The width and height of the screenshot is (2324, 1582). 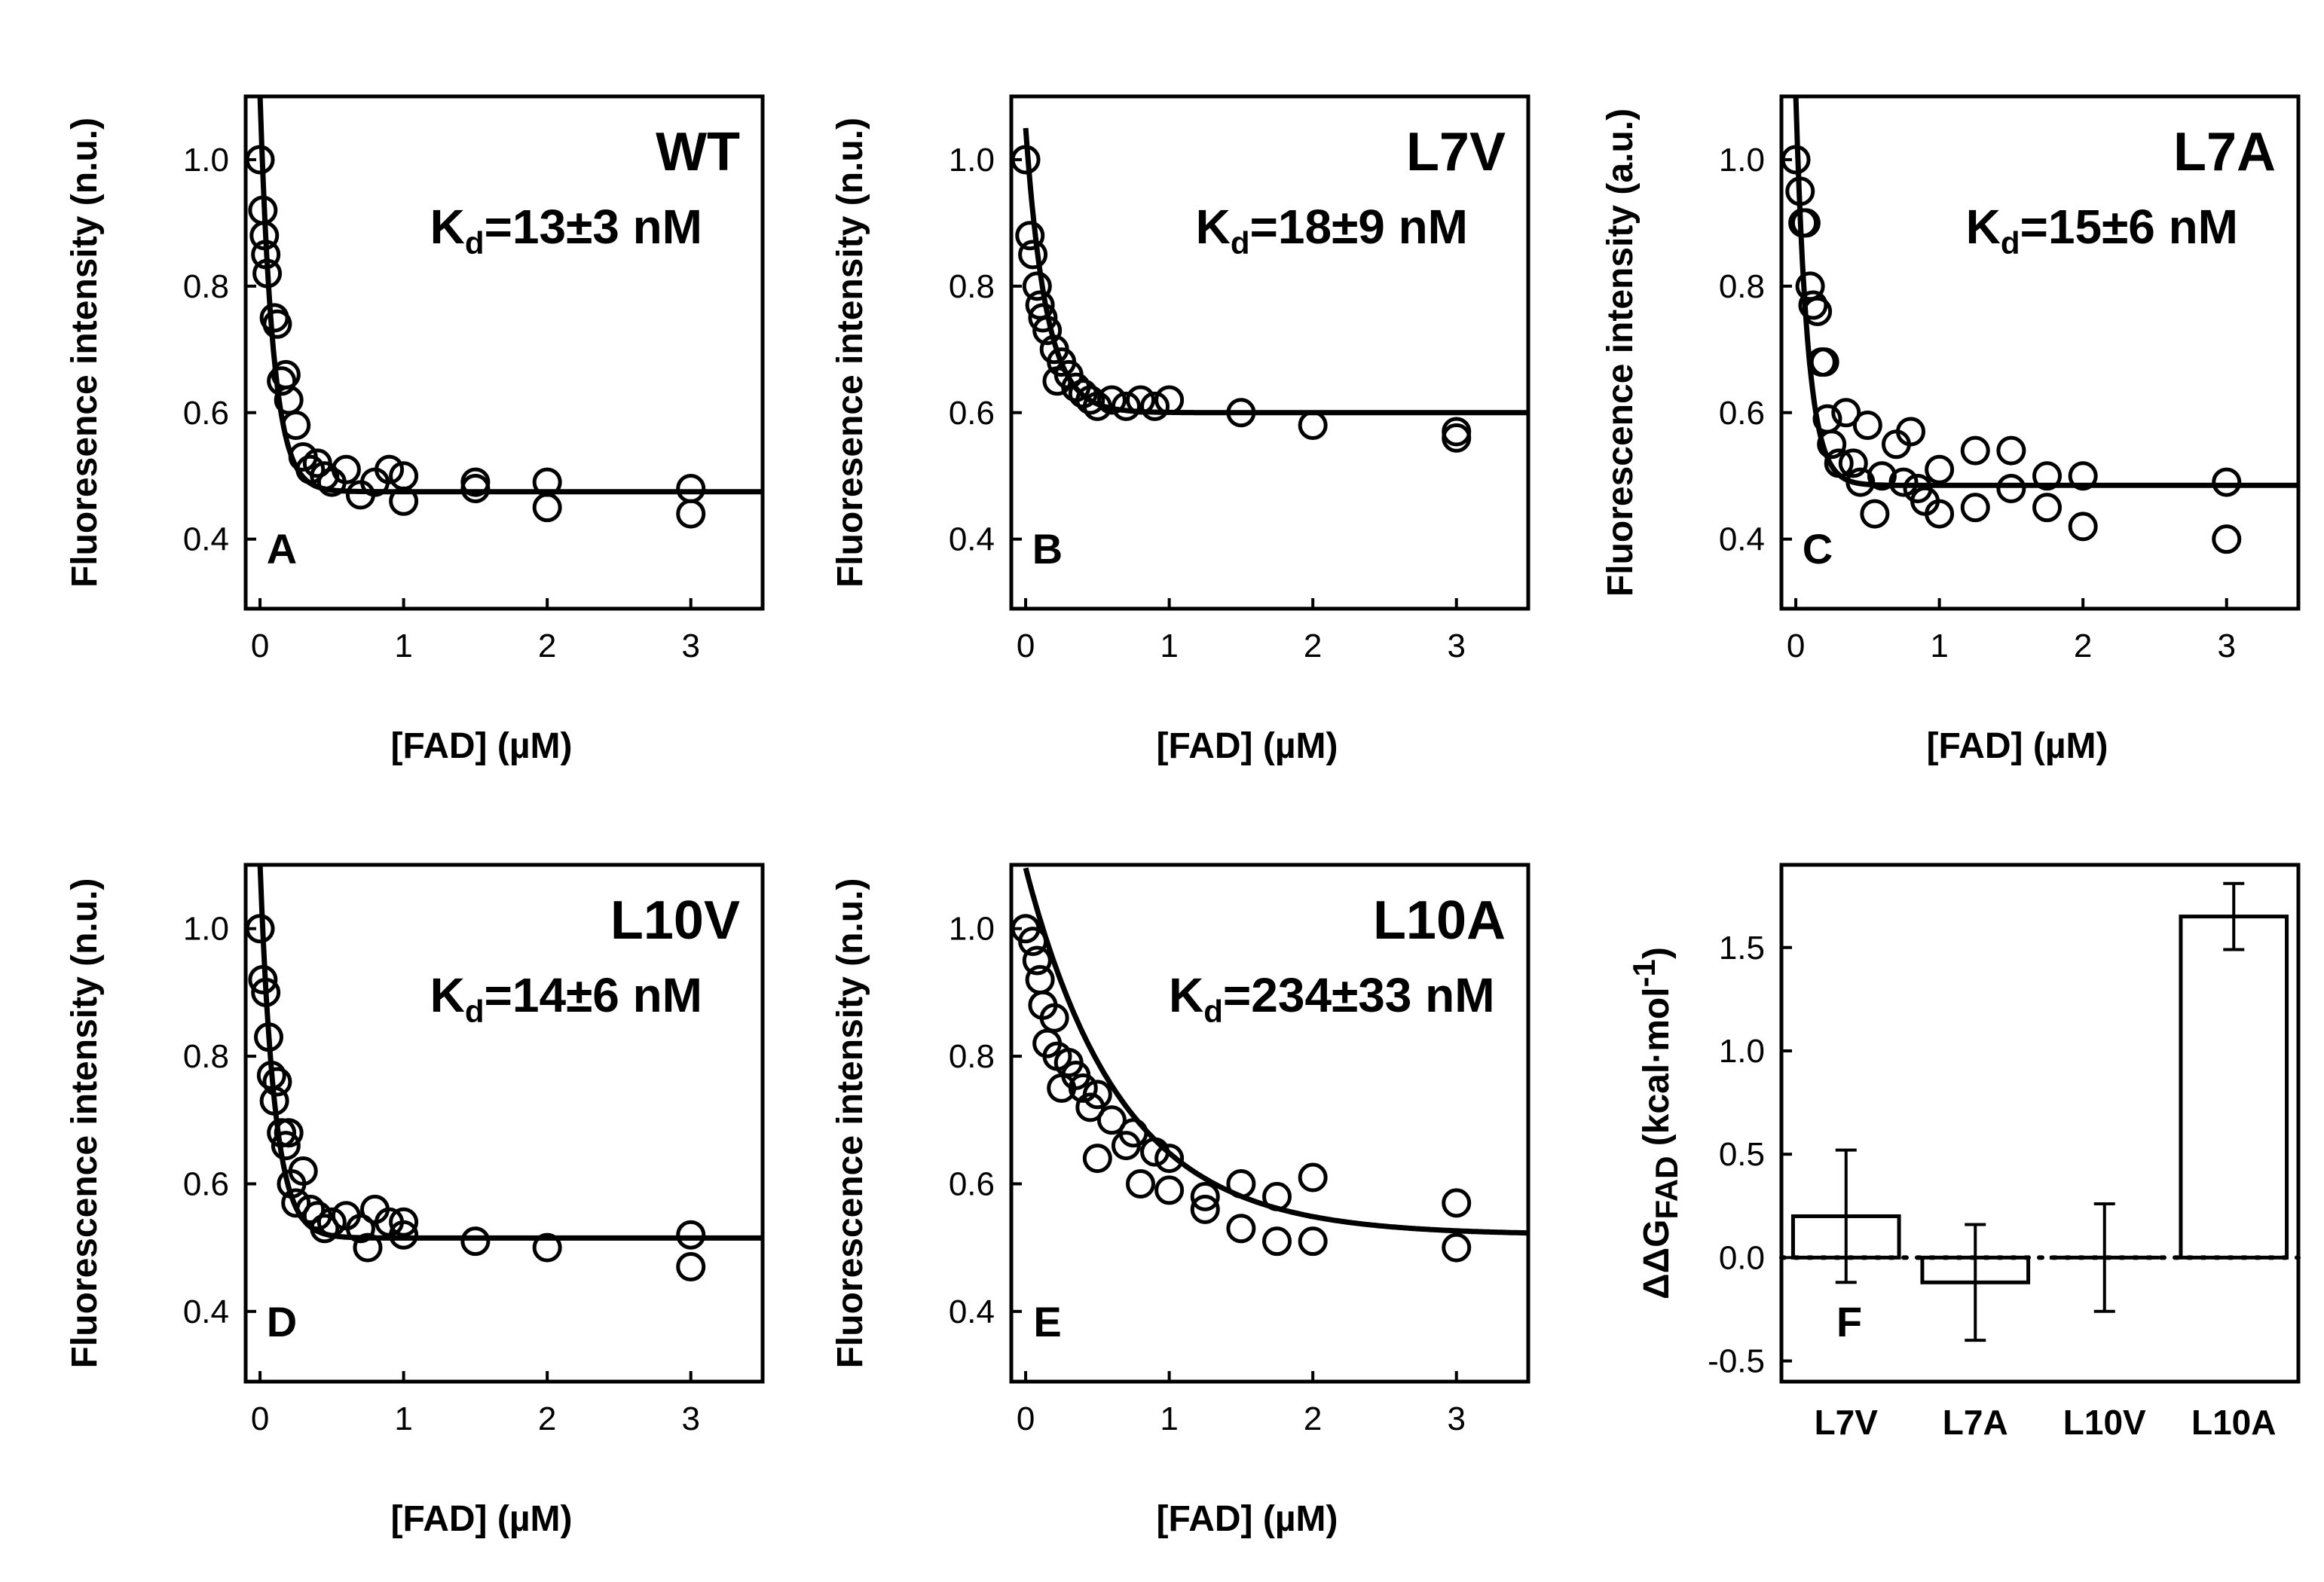 I want to click on panel-title: L7A, so click(x=2224, y=152).